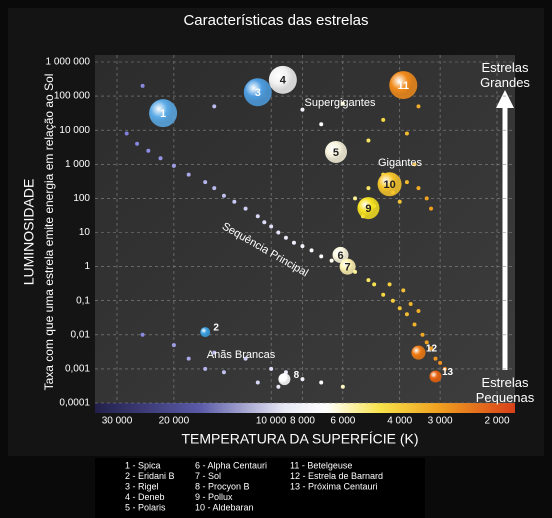  I want to click on legend-entry: 9 - Pollux, so click(214, 497).